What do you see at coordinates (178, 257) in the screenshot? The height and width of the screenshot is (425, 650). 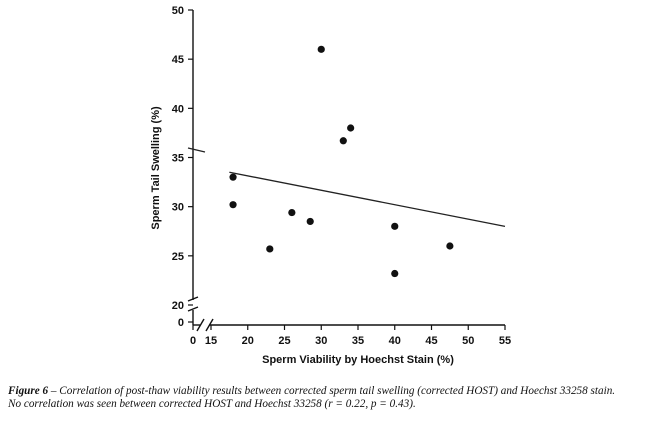 I see `y-tick-label: 25` at bounding box center [178, 257].